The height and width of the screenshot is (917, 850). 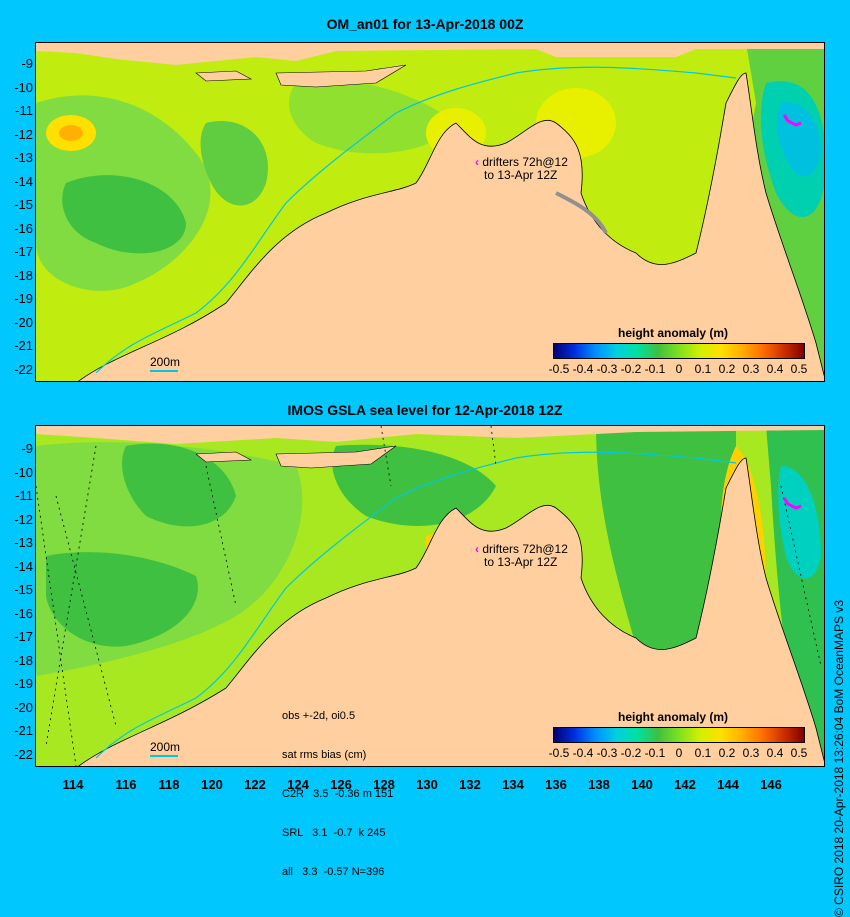 I want to click on top-legend-title: height anomaly (m), so click(x=673, y=333).